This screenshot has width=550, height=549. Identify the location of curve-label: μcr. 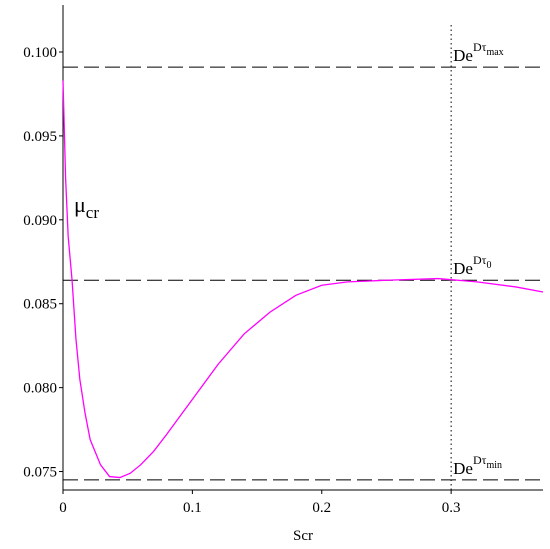
(86, 207).